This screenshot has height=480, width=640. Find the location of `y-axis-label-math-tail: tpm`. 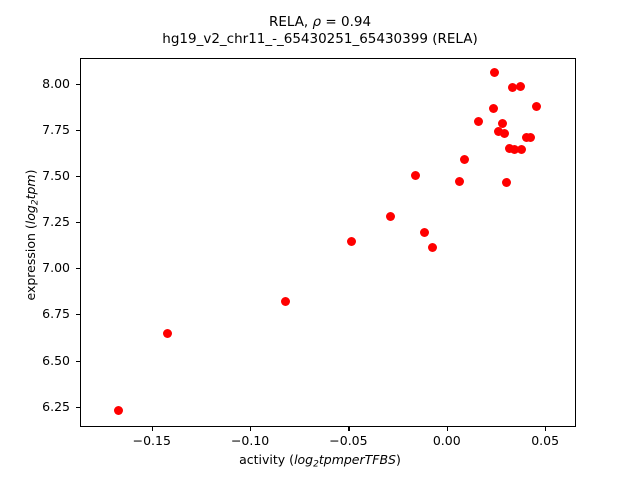

y-axis-label-math-tail: tpm is located at coordinates (30, 187).